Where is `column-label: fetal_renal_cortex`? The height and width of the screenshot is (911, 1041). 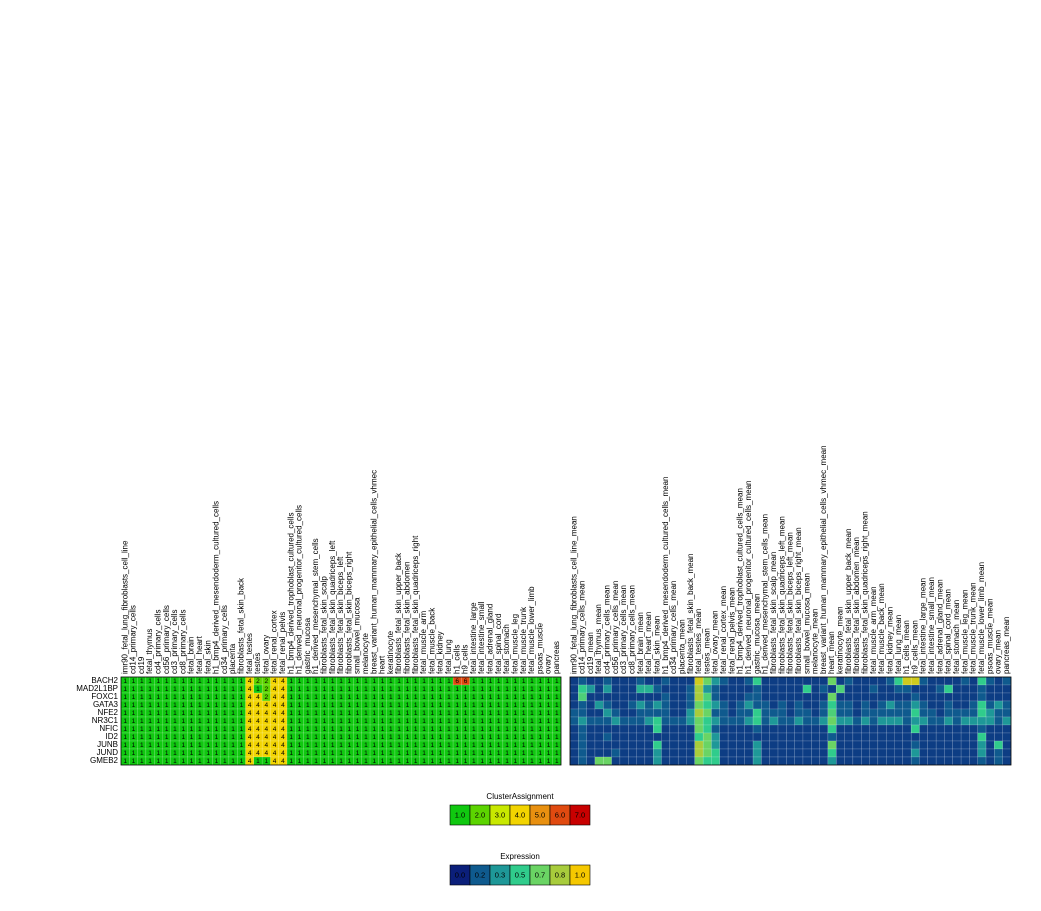
column-label: fetal_renal_cortex is located at coordinates (274, 642).